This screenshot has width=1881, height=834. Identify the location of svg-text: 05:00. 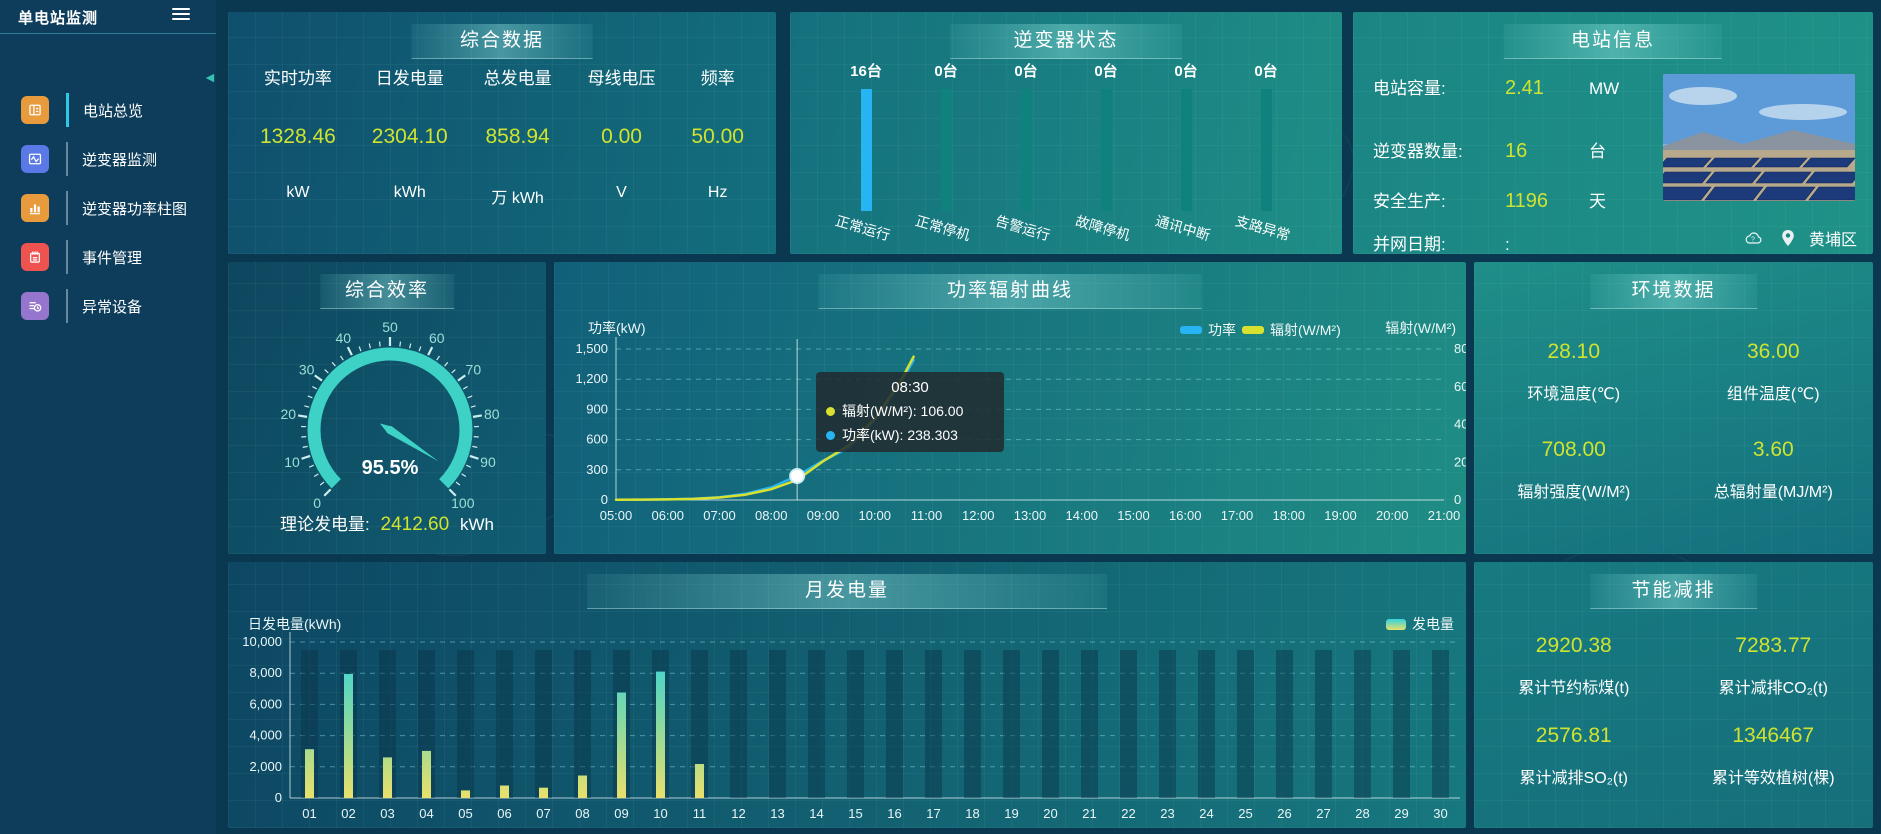
(616, 515).